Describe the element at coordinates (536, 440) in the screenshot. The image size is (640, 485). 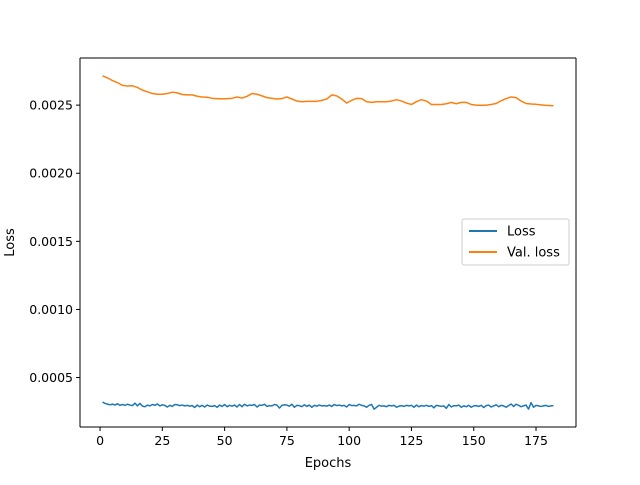
I see `x-tick-label: 175` at that location.